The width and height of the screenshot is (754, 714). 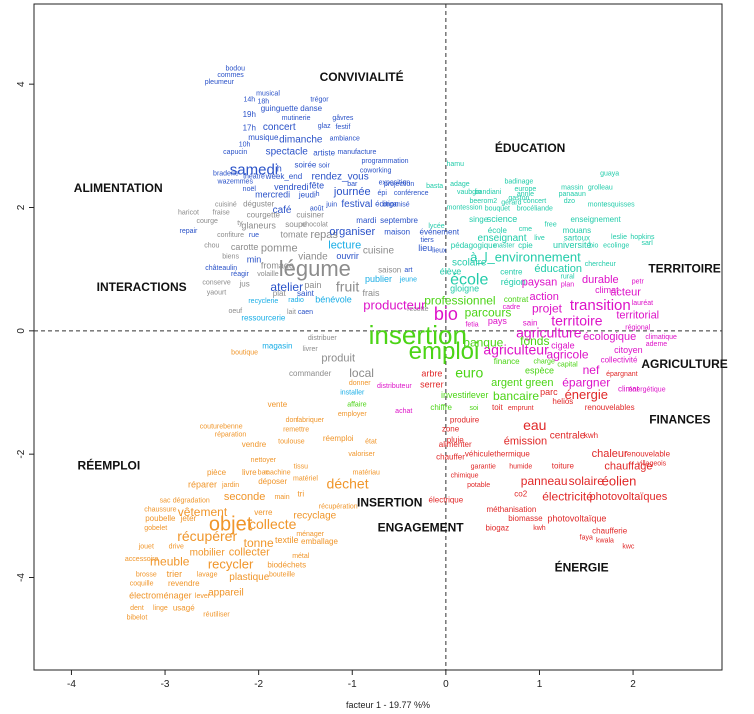 What do you see at coordinates (610, 407) in the screenshot?
I see `word-label: renouvelables` at bounding box center [610, 407].